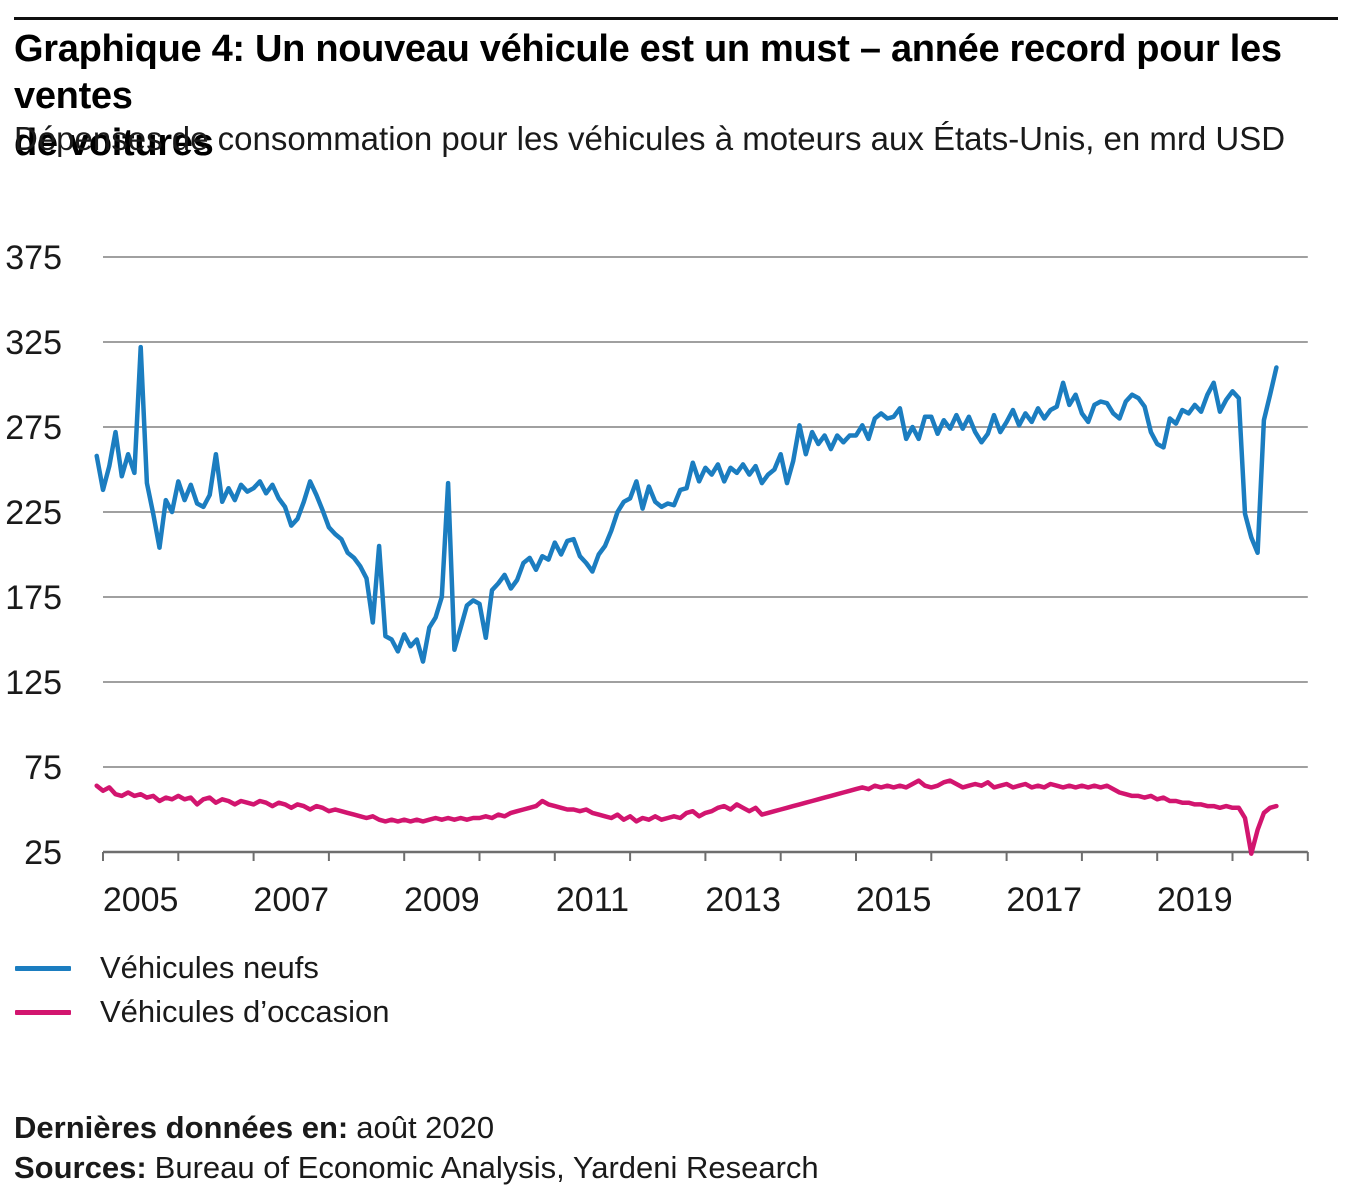 This screenshot has height=1200, width=1351. Describe the element at coordinates (33, 683) in the screenshot. I see `svg-text: 125` at that location.